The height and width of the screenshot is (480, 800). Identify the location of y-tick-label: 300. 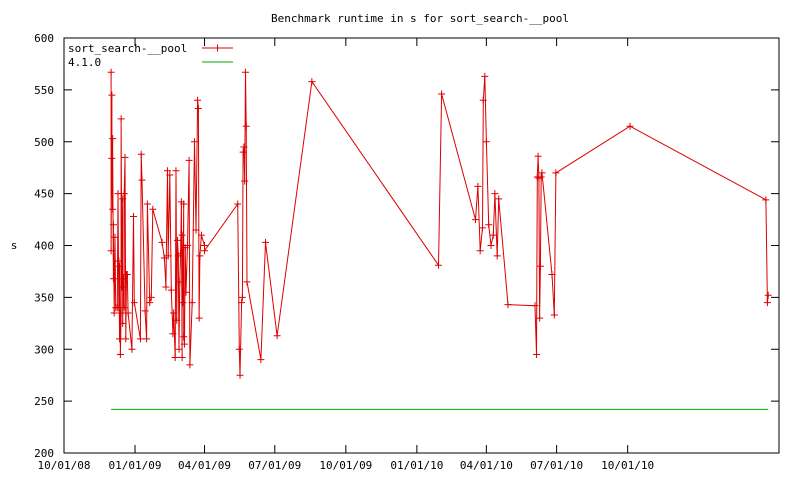
(44, 349).